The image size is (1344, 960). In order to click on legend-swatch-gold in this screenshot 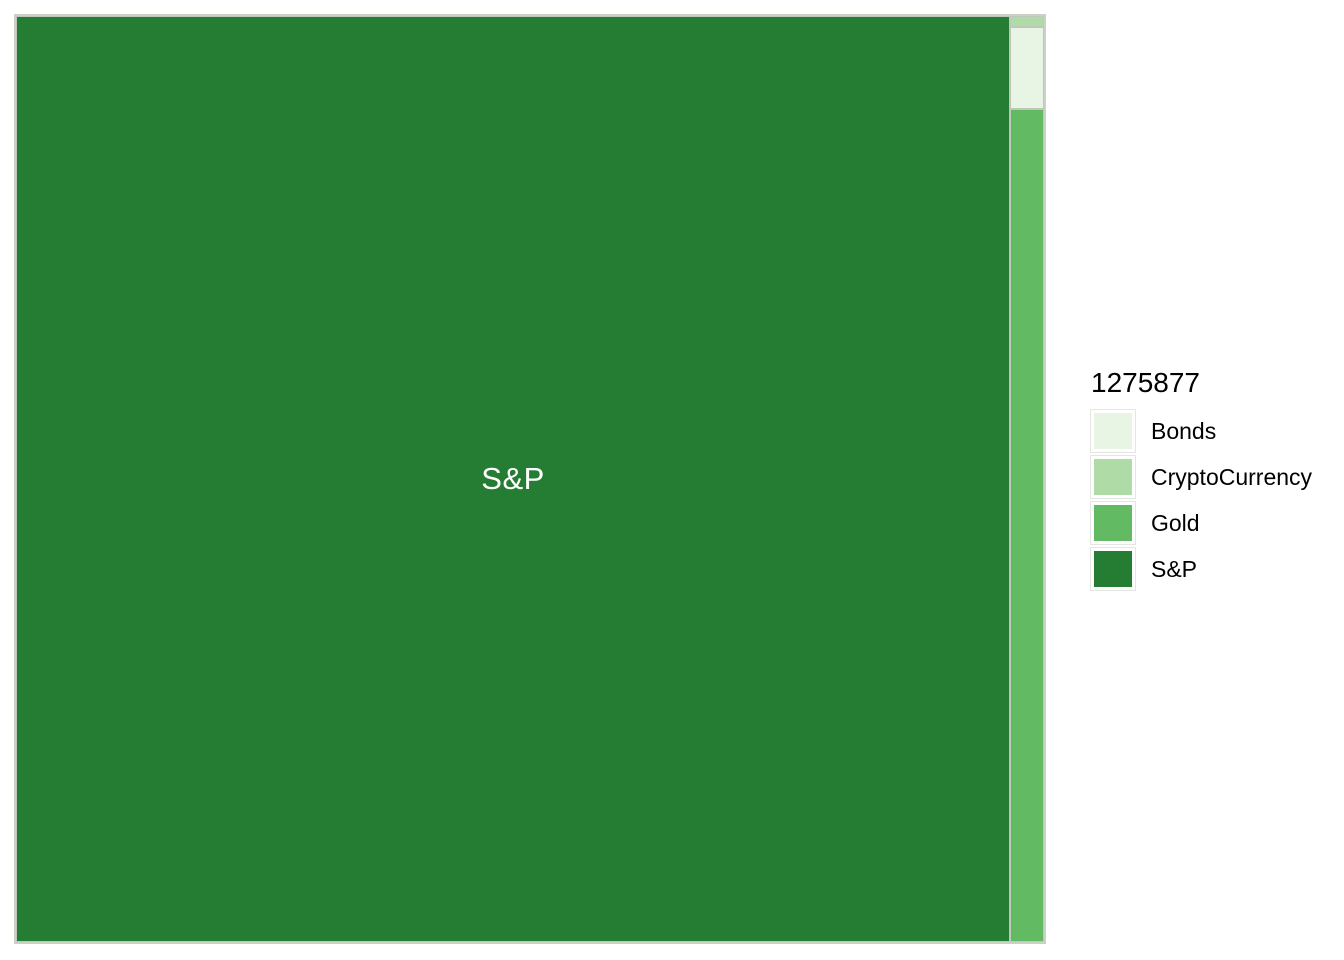, I will do `click(1113, 523)`.